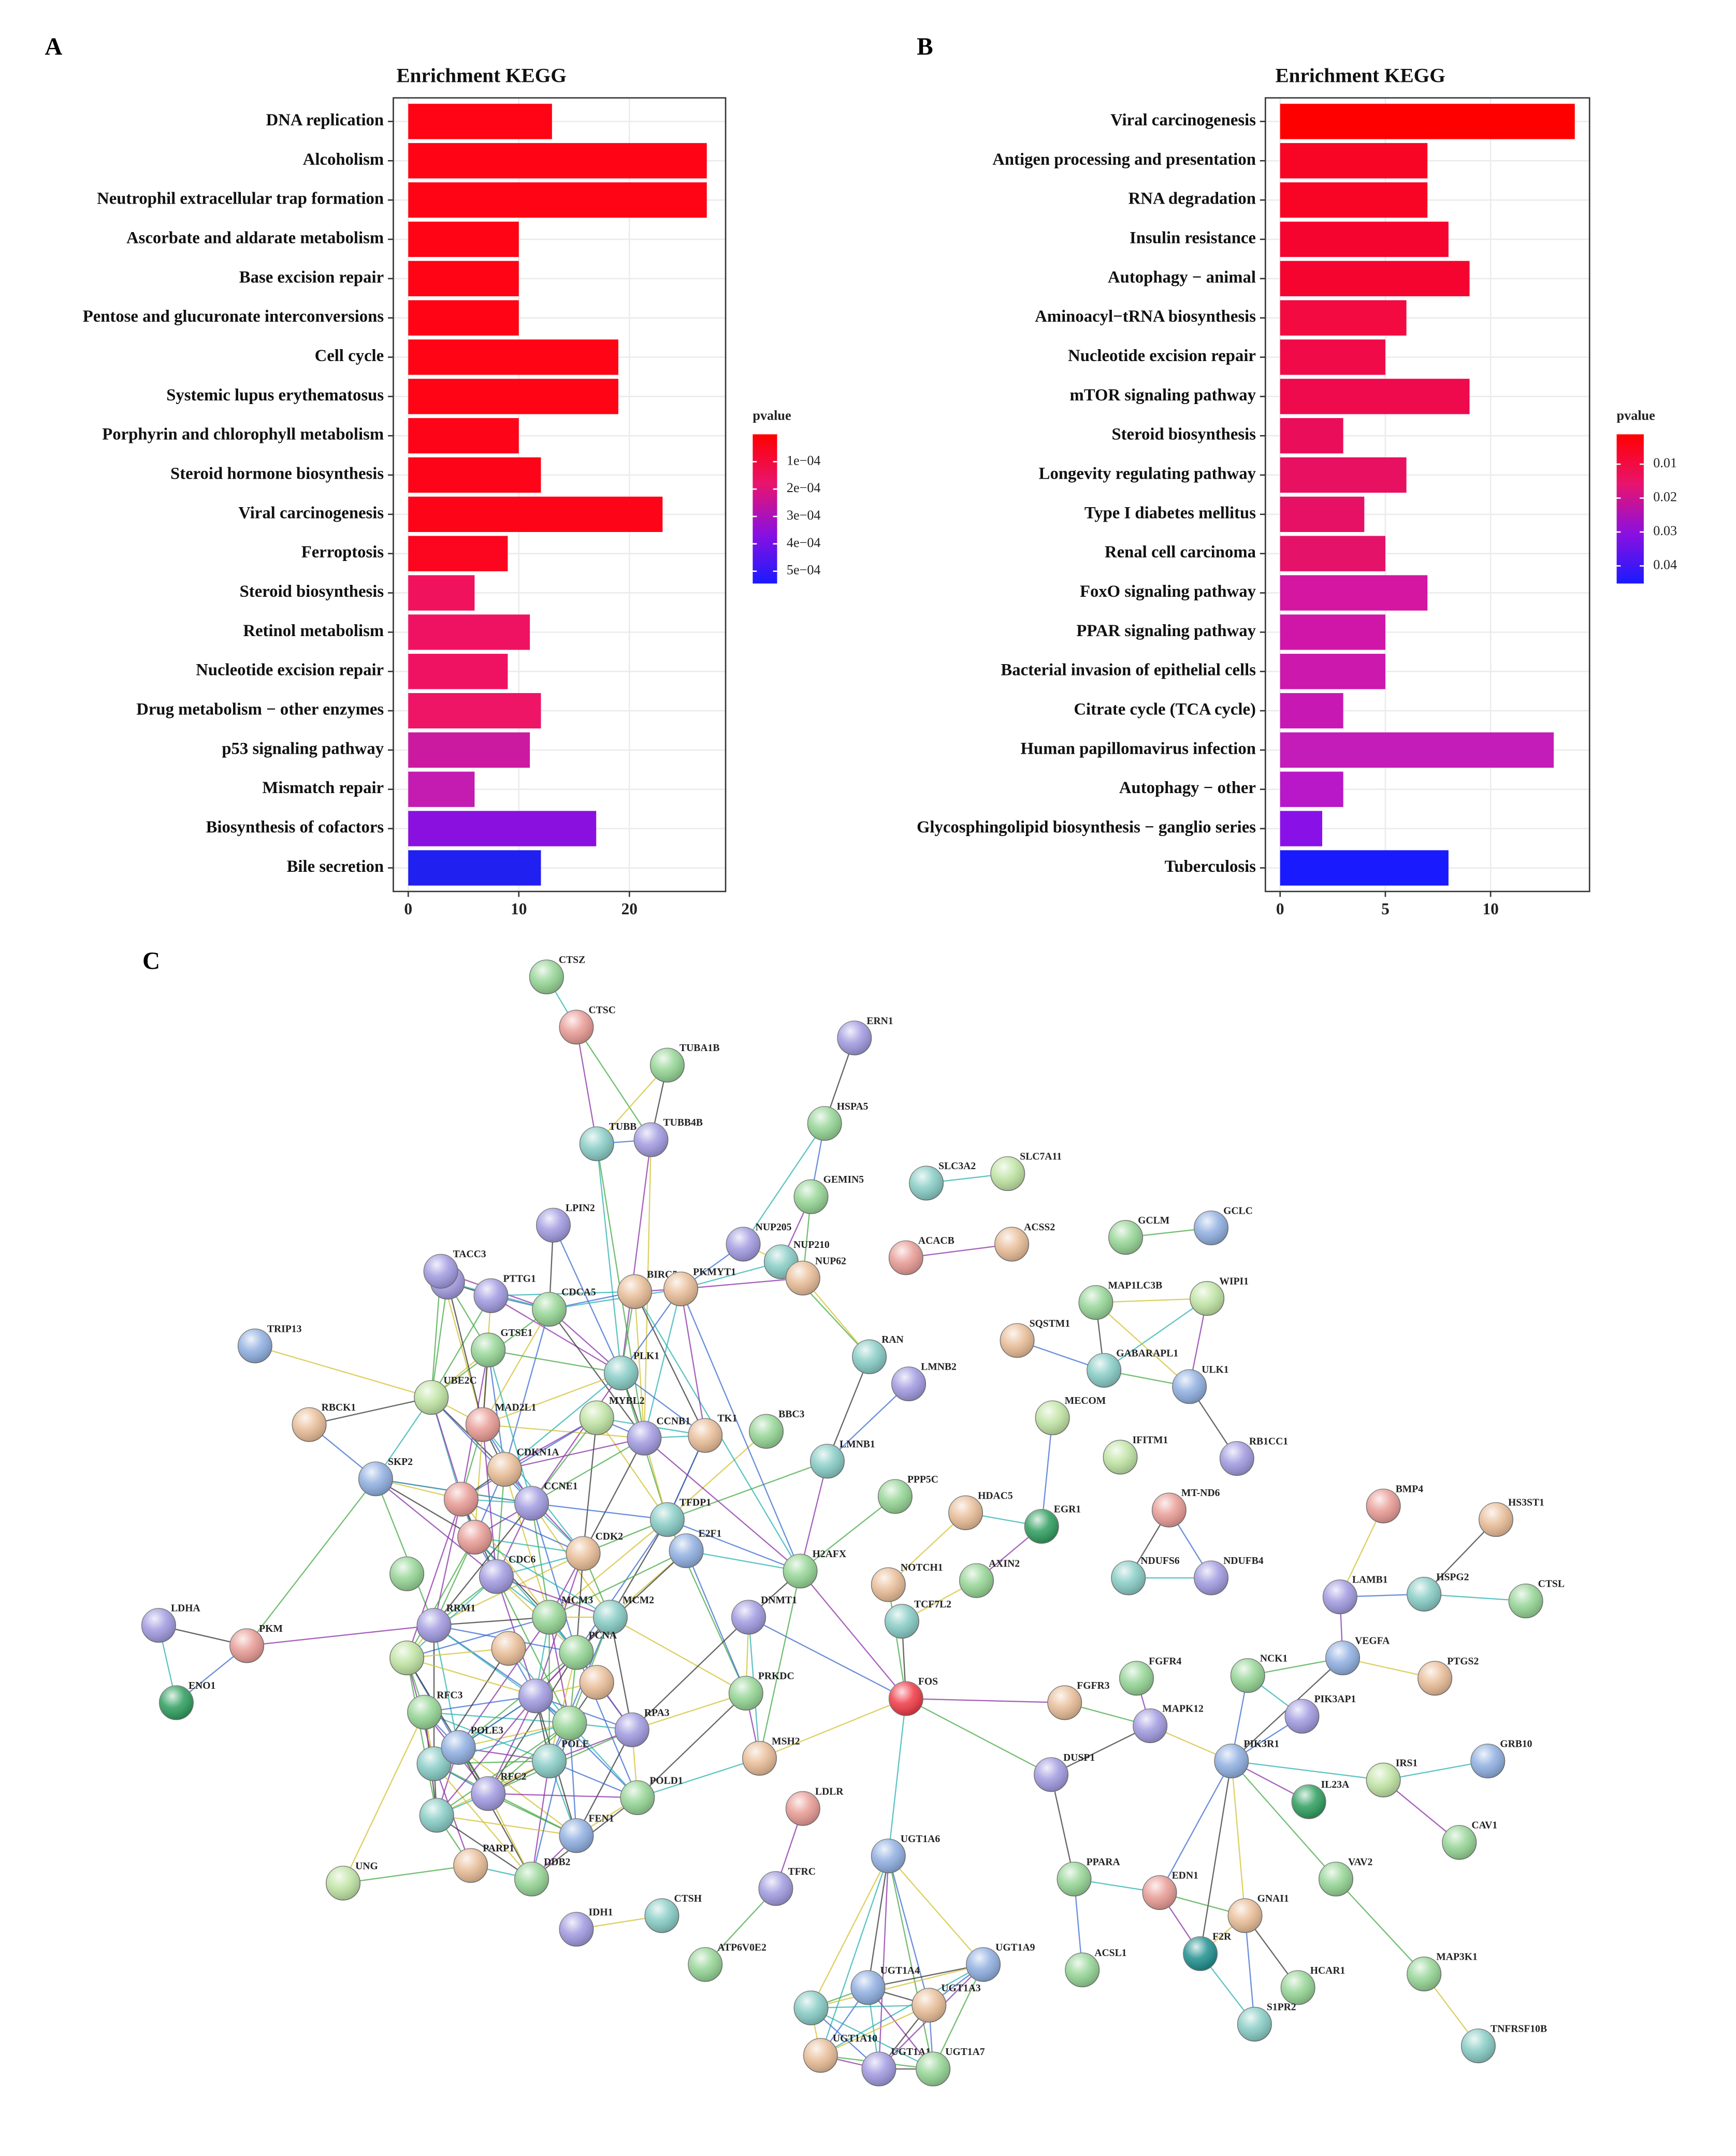  Describe the element at coordinates (538, 1453) in the screenshot. I see `node-label: CDKN1A` at that location.